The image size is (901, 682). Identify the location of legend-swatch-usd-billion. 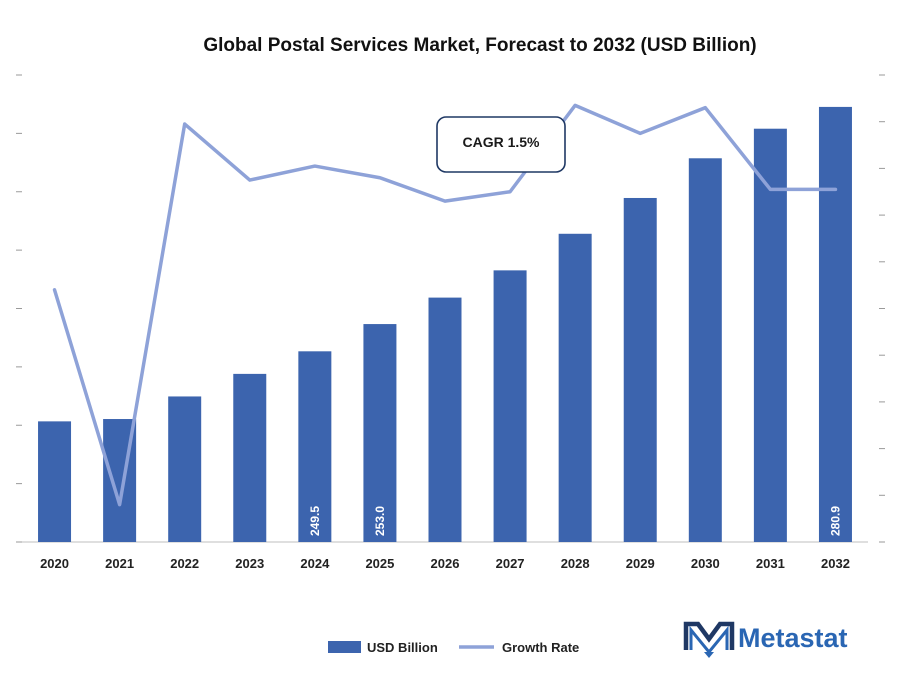
(344, 647).